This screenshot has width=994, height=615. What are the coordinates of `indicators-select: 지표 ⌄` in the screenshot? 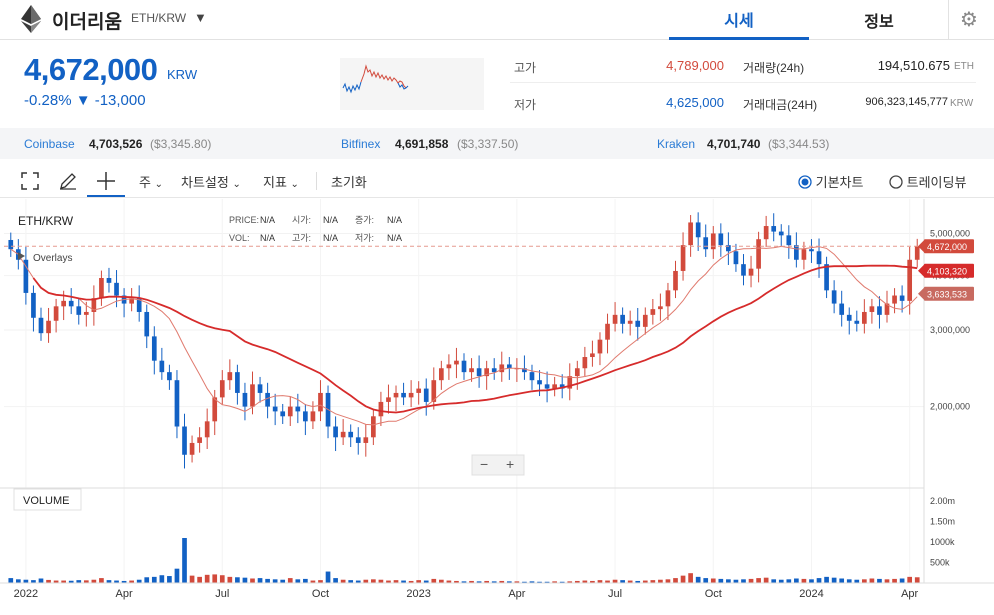 It's located at (281, 181).